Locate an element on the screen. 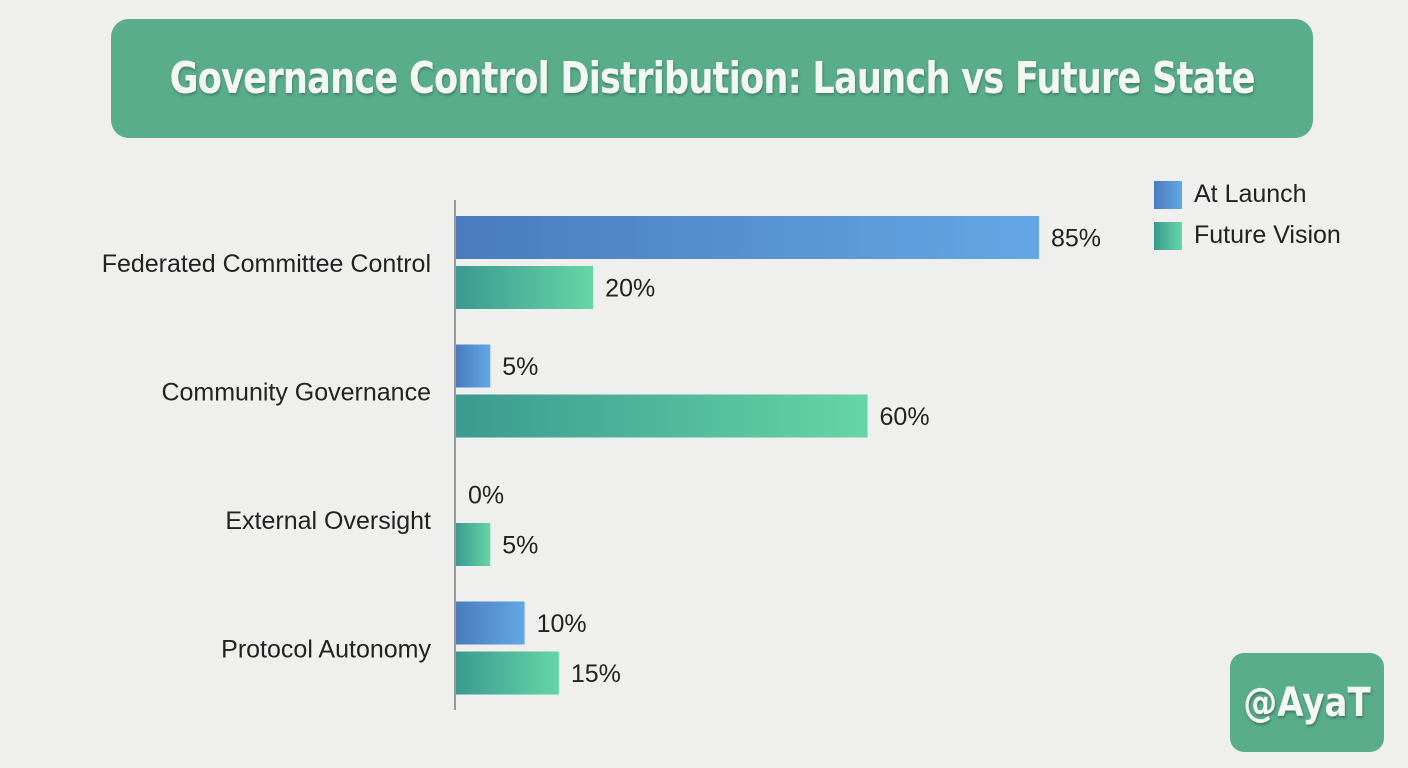  bar-future-vision-community-governance is located at coordinates (662, 416).